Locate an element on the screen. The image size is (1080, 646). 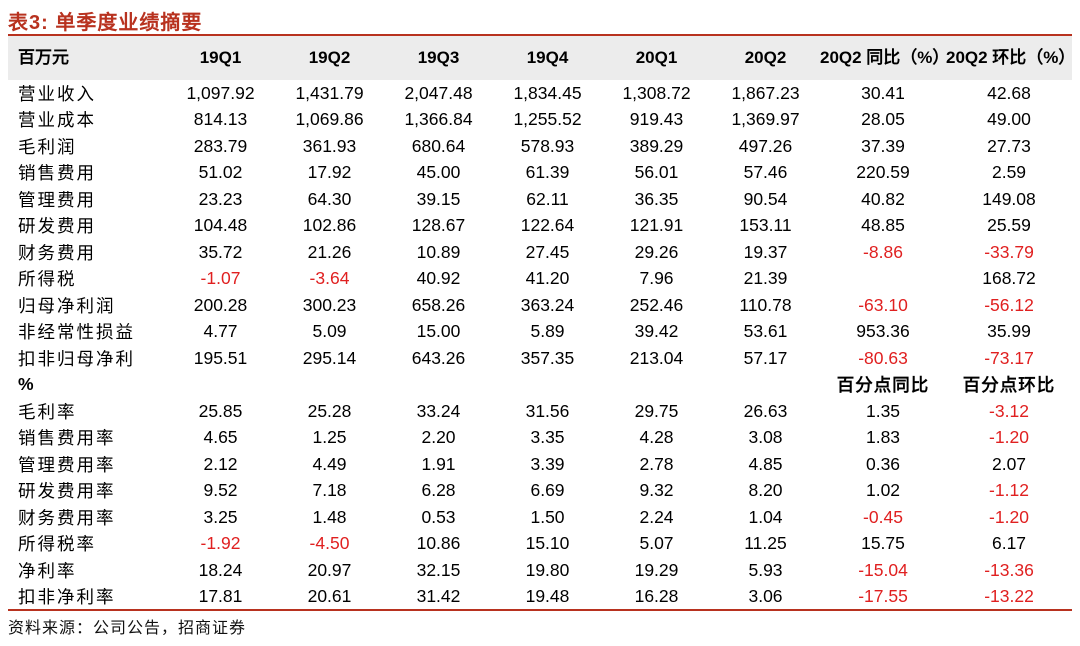
table-cell: 4.28 is located at coordinates (656, 437).